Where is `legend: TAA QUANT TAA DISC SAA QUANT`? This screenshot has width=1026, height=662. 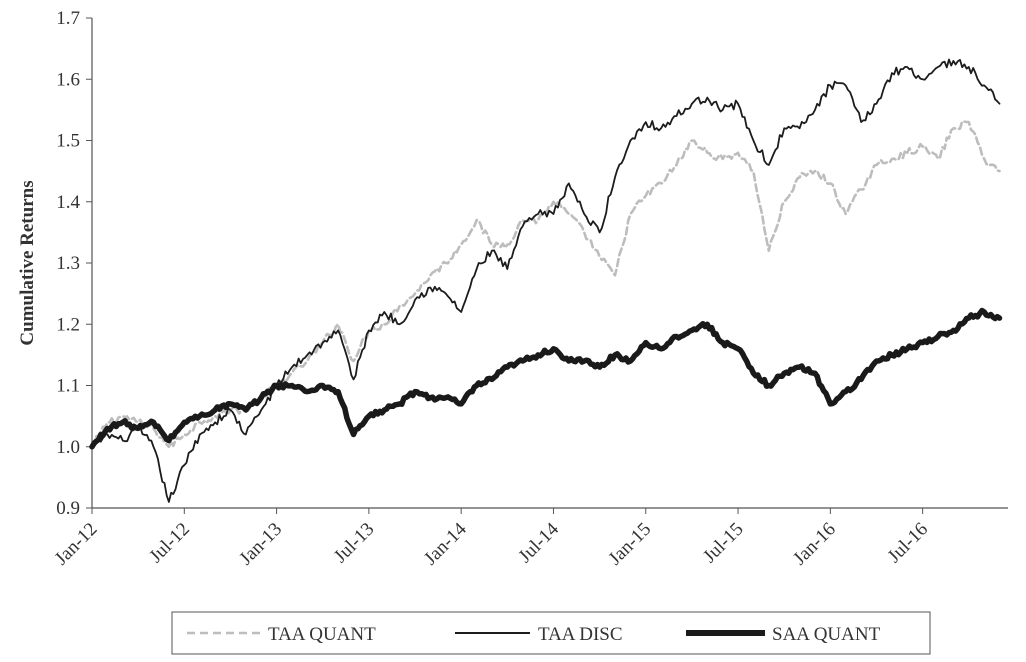 legend: TAA QUANT TAA DISC SAA QUANT is located at coordinates (551, 633).